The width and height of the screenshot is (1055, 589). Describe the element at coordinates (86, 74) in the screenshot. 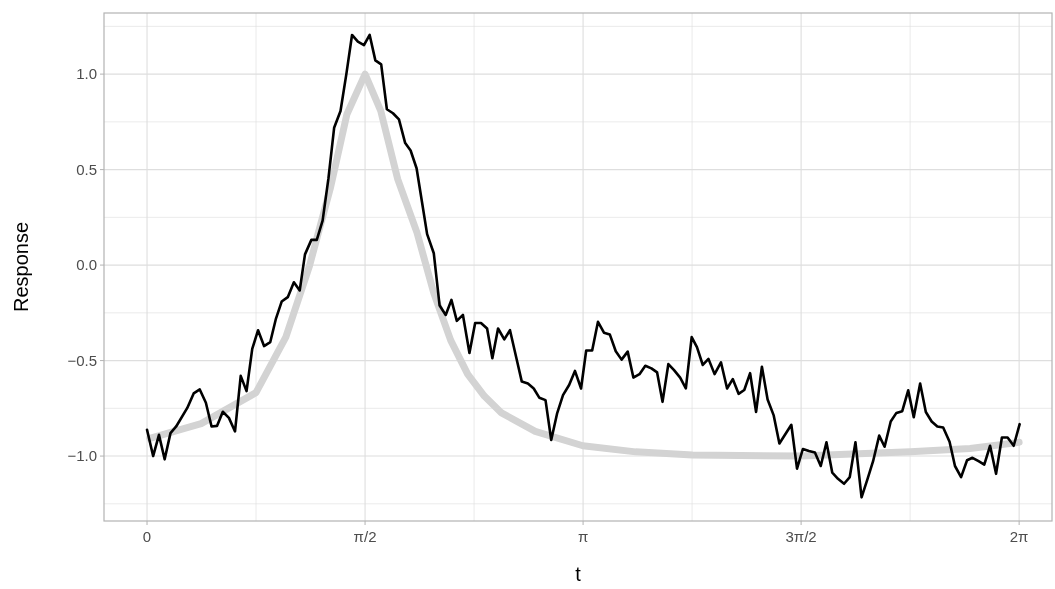

I see `y-tick-label: 1.0` at that location.